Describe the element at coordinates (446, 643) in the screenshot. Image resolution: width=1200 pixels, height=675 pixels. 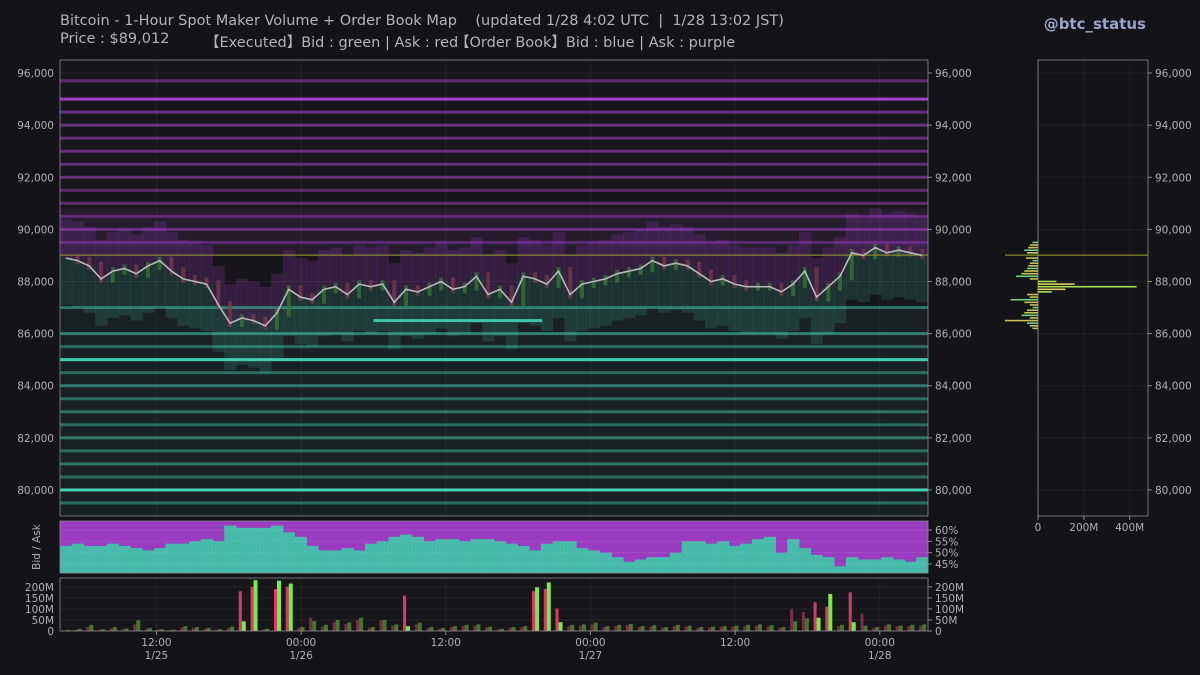
I see `x-tick-label: 12:00` at that location.